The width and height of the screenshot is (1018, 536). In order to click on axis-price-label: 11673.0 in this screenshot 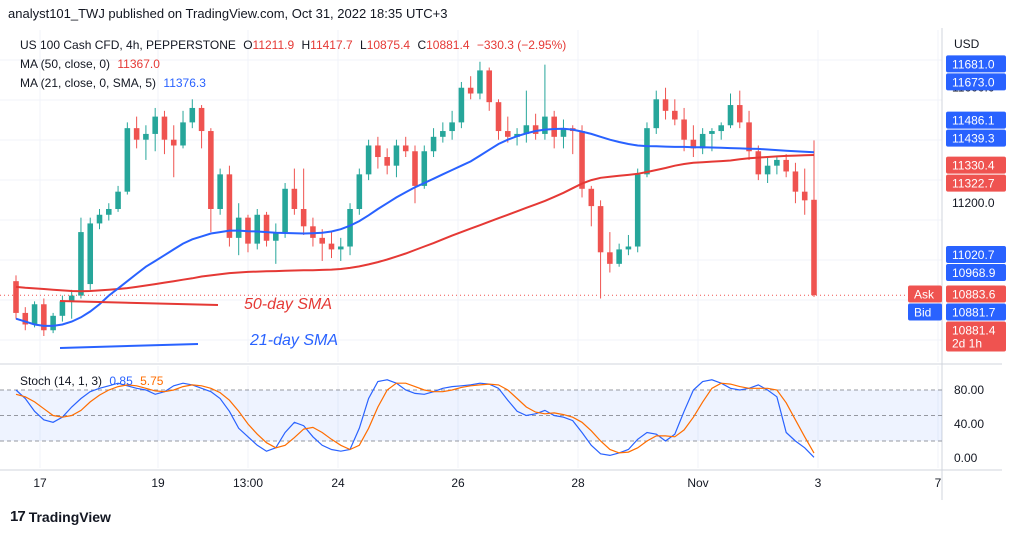, I will do `click(973, 82)`.